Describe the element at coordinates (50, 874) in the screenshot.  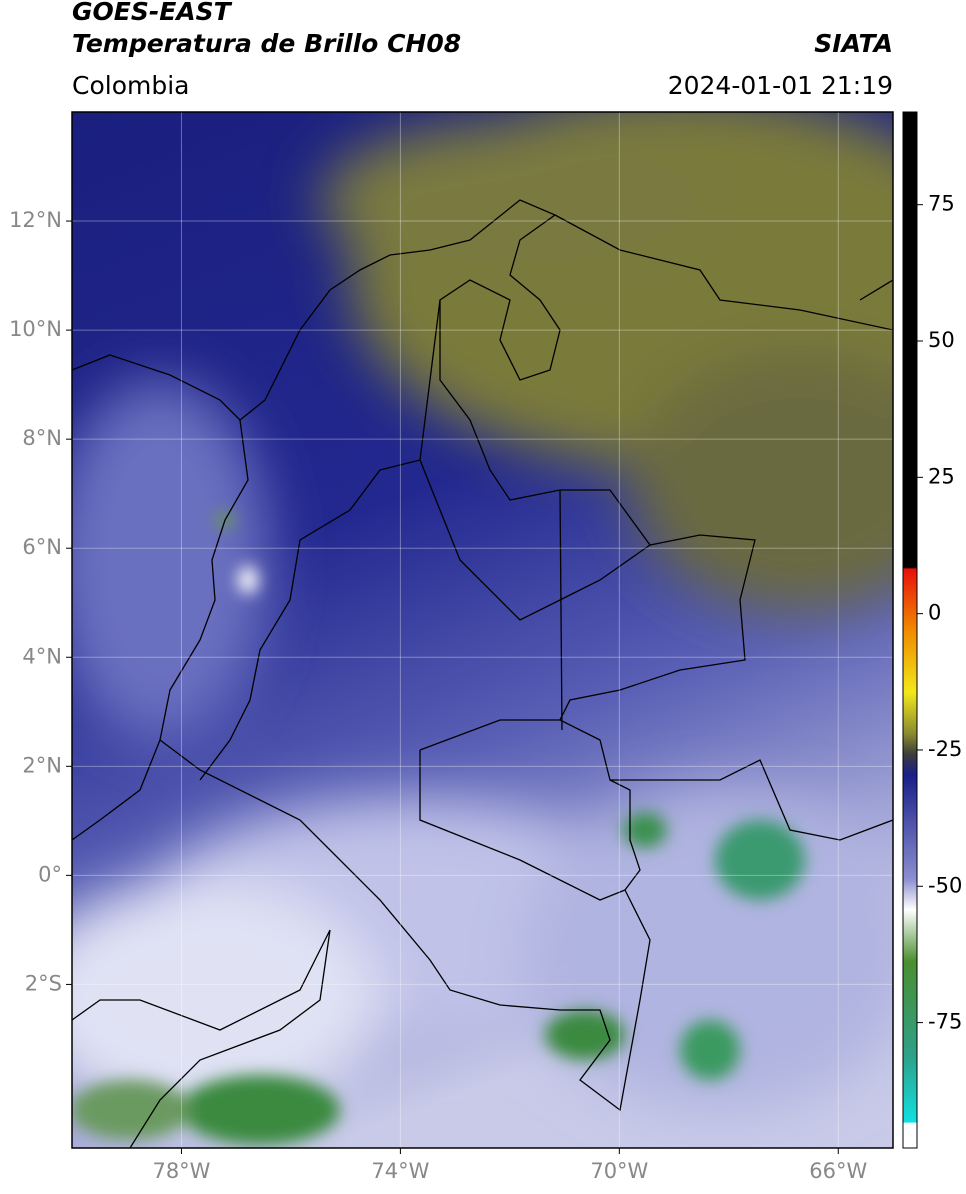
I see `y-tick-label: 0°` at that location.